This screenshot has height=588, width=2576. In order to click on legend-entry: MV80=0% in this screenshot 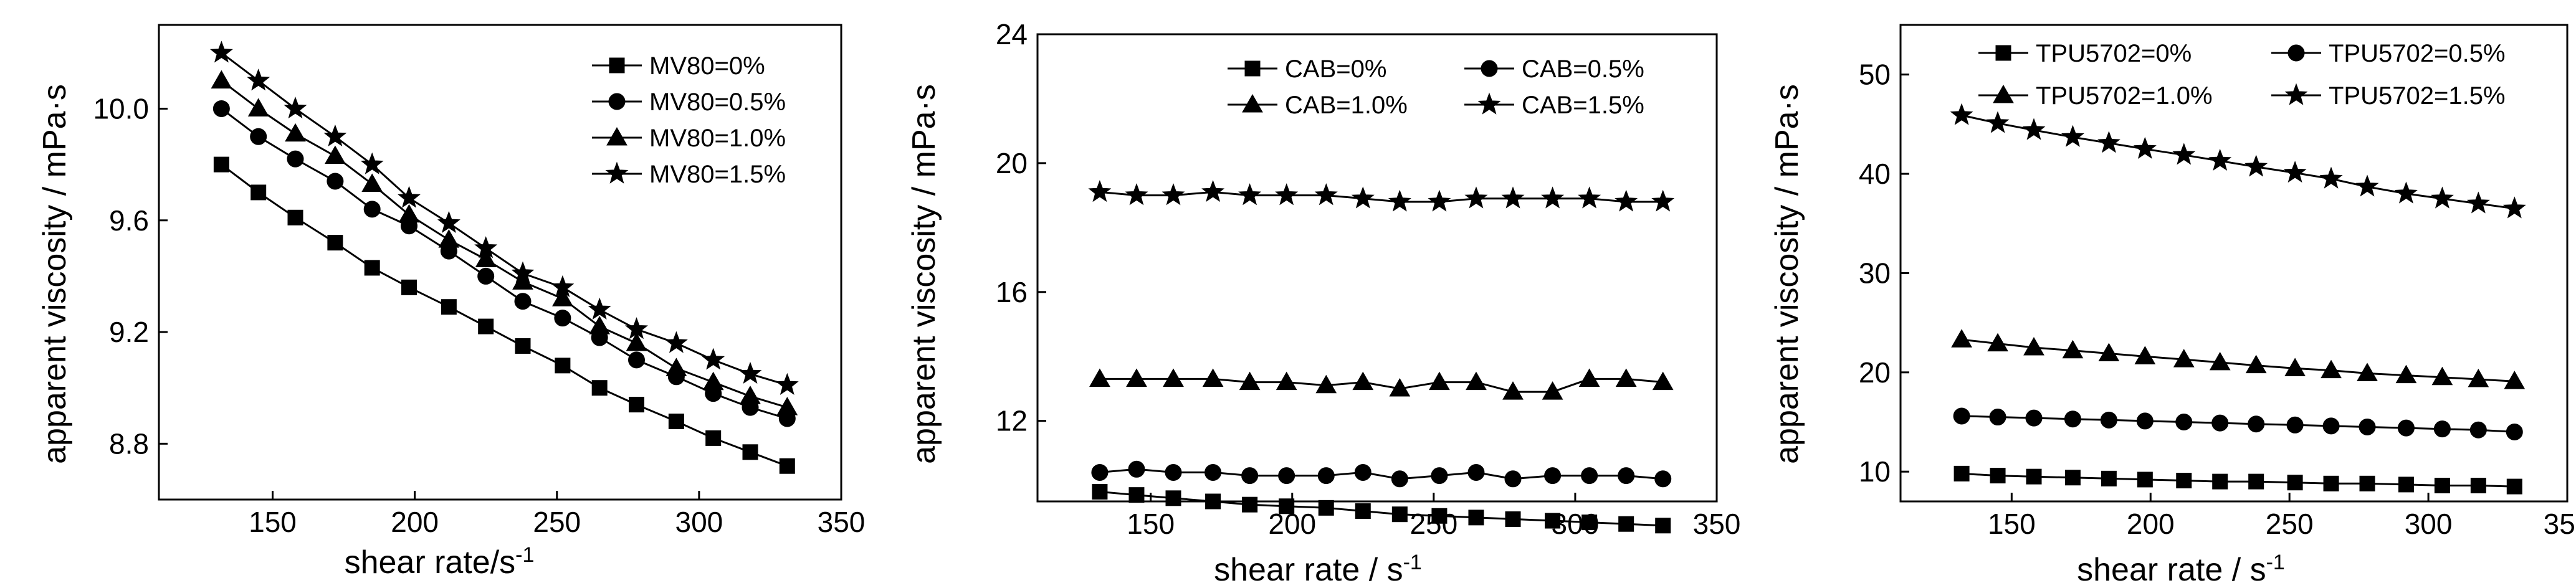, I will do `click(679, 66)`.